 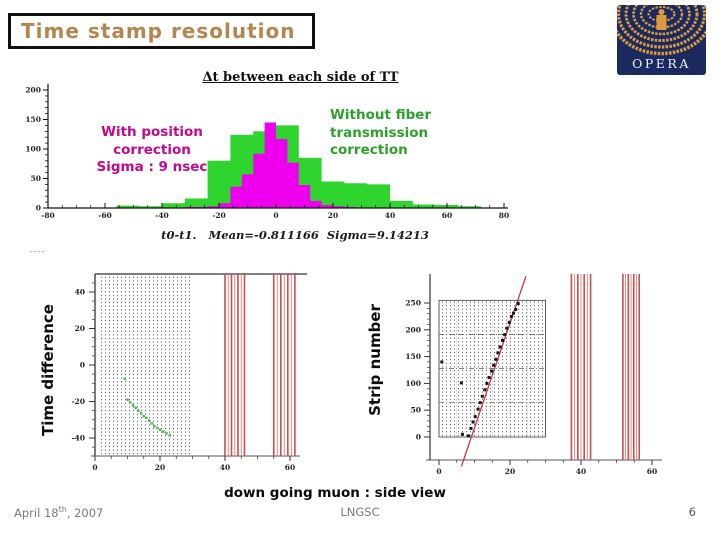 What do you see at coordinates (295, 235) in the screenshot?
I see `histogram-stats-caption: t0-t1. Mean=-0.811166 Sigma=9.14213` at bounding box center [295, 235].